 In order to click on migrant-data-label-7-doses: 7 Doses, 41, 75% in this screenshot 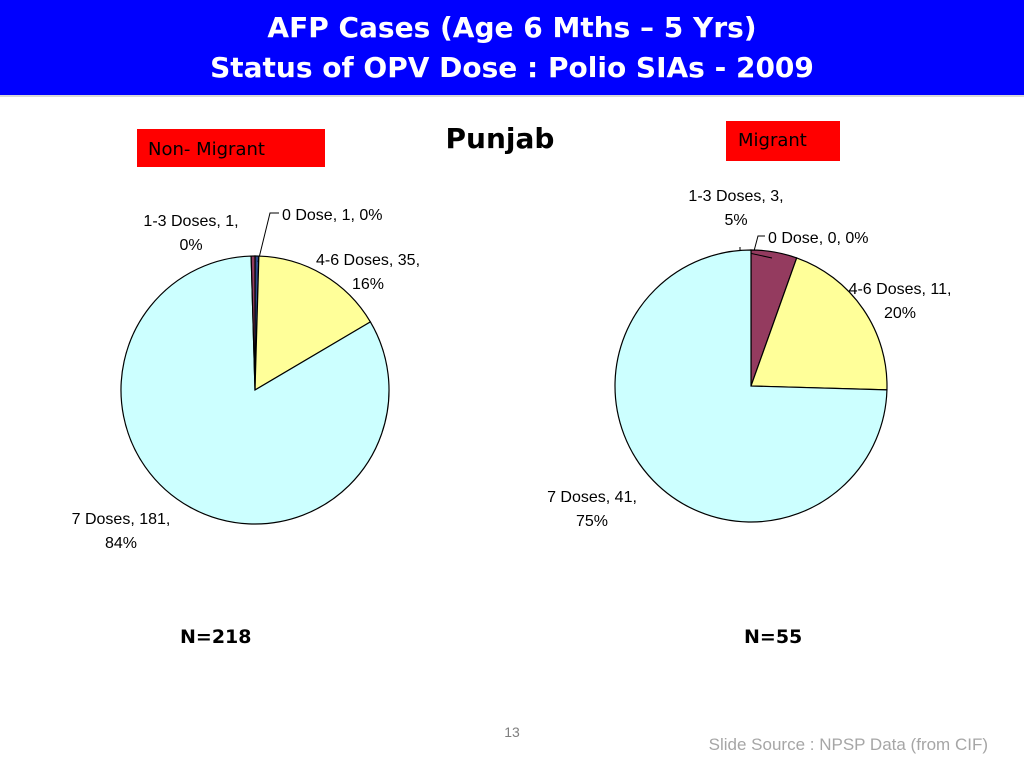, I will do `click(592, 509)`.